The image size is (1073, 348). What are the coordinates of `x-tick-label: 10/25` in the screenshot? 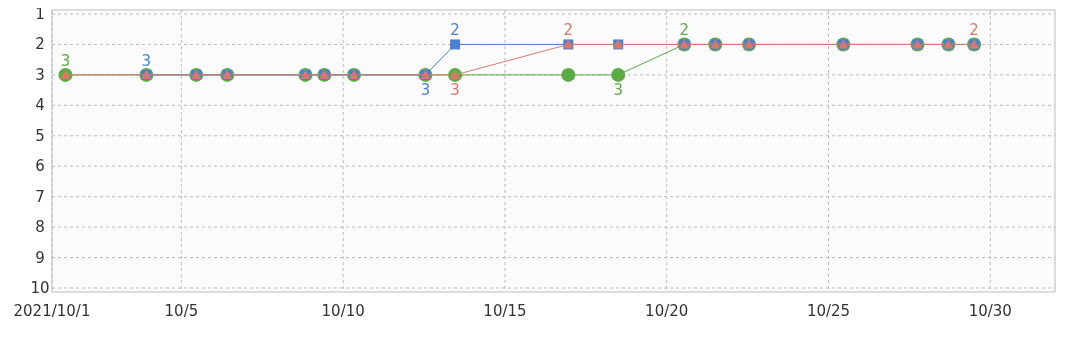 It's located at (828, 311).